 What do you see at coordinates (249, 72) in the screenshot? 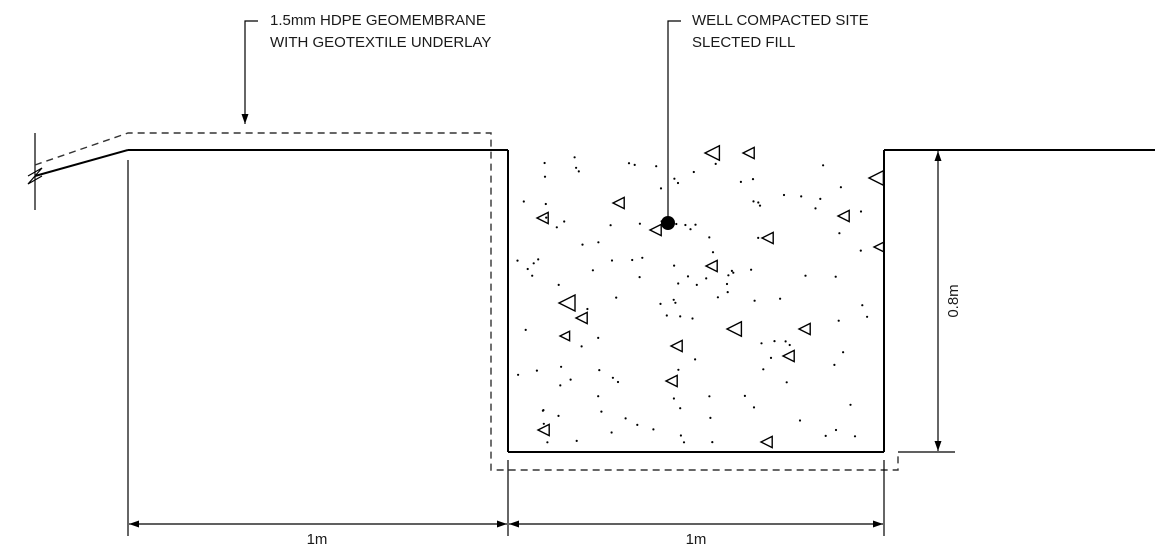
I see `membrane-leader` at bounding box center [249, 72].